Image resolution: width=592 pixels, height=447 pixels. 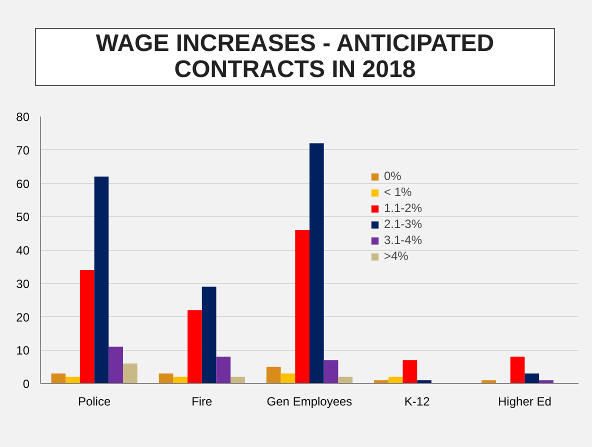 I want to click on x-tick-label: K-12, so click(x=417, y=401).